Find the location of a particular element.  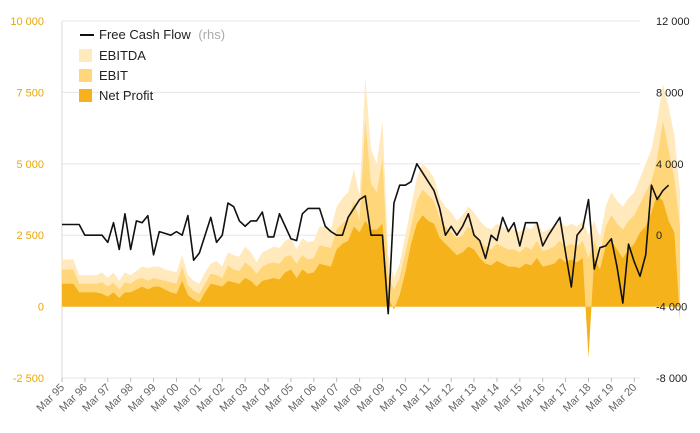

left-tick-label-0: 10 000 is located at coordinates (27, 22).